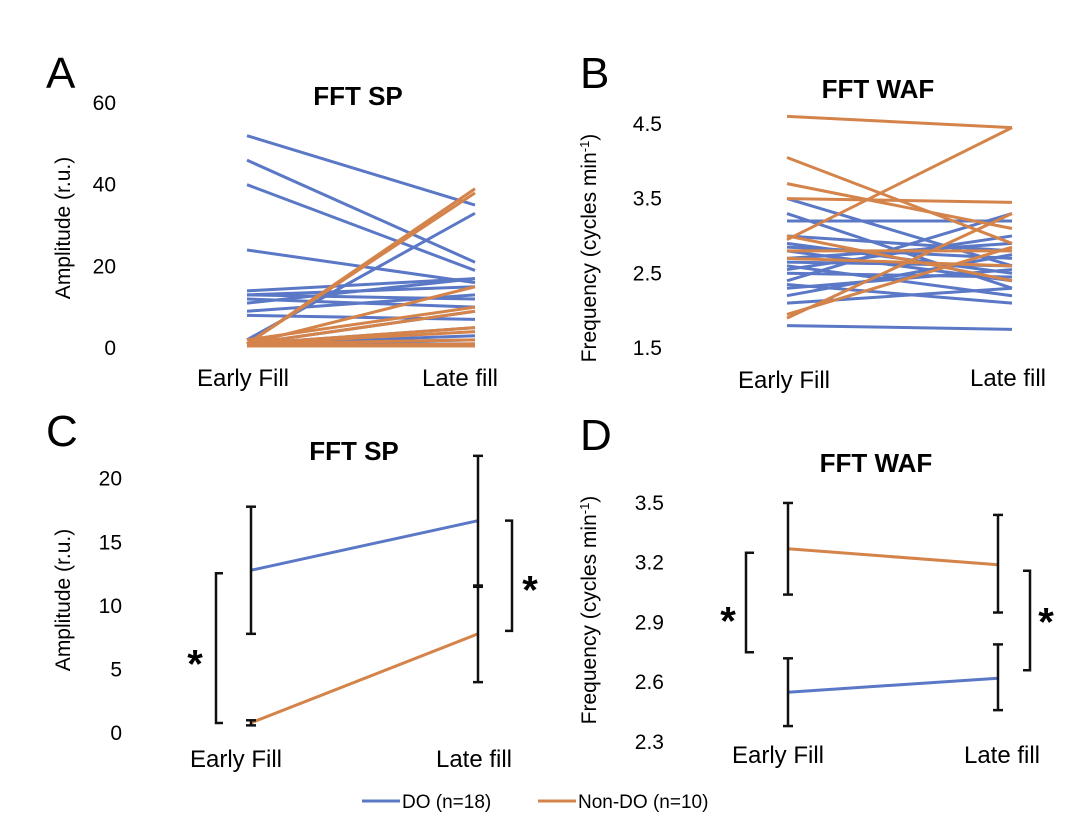 The image size is (1080, 822). Describe the element at coordinates (110, 479) in the screenshot. I see `panel-c-ytick-4: 20` at that location.